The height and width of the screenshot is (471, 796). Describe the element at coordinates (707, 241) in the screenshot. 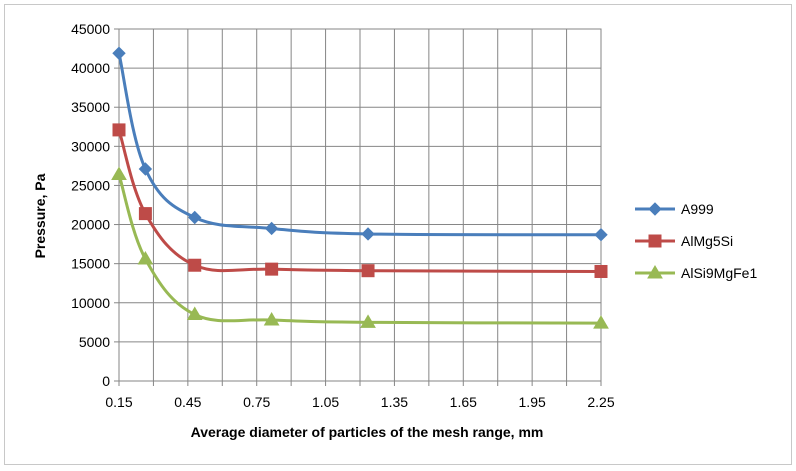

I see `legend-label: AlMg5Si` at that location.